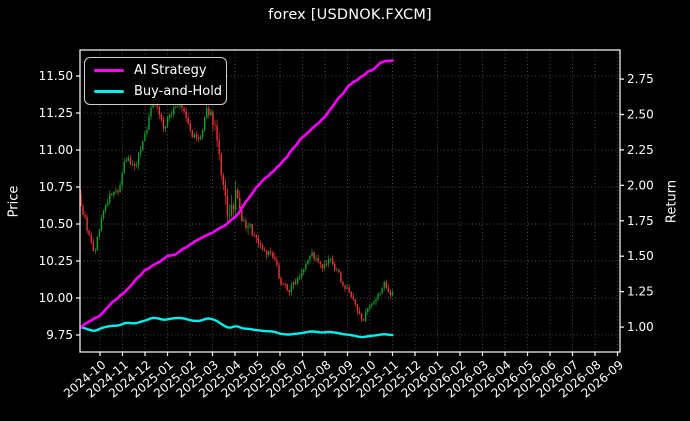  What do you see at coordinates (56, 76) in the screenshot?
I see `price-tick-label: 11.50` at bounding box center [56, 76].